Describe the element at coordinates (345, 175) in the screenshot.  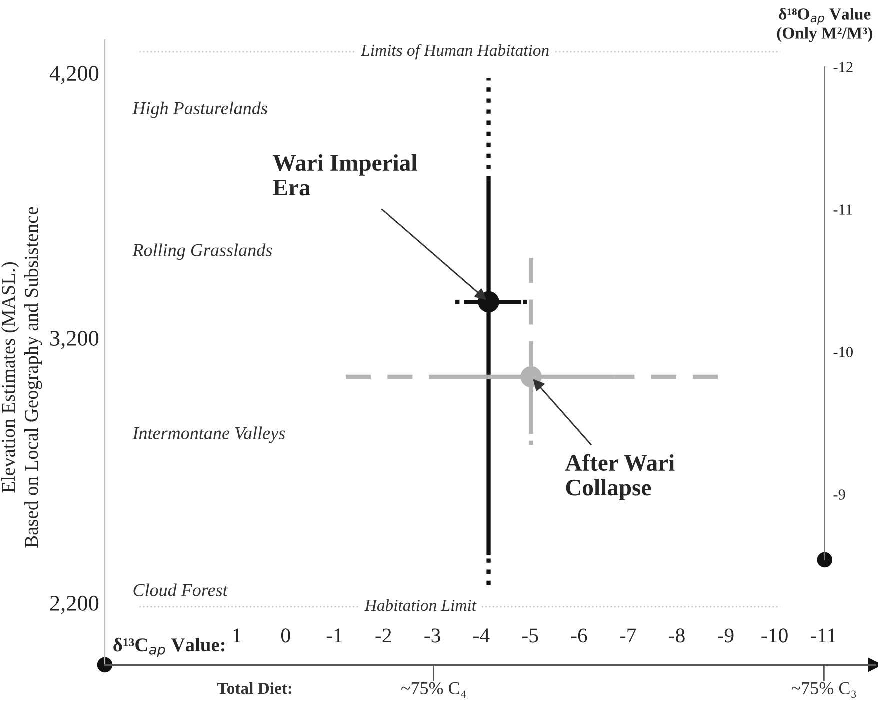
I see `annotation: Wari Imperial Era` at that location.